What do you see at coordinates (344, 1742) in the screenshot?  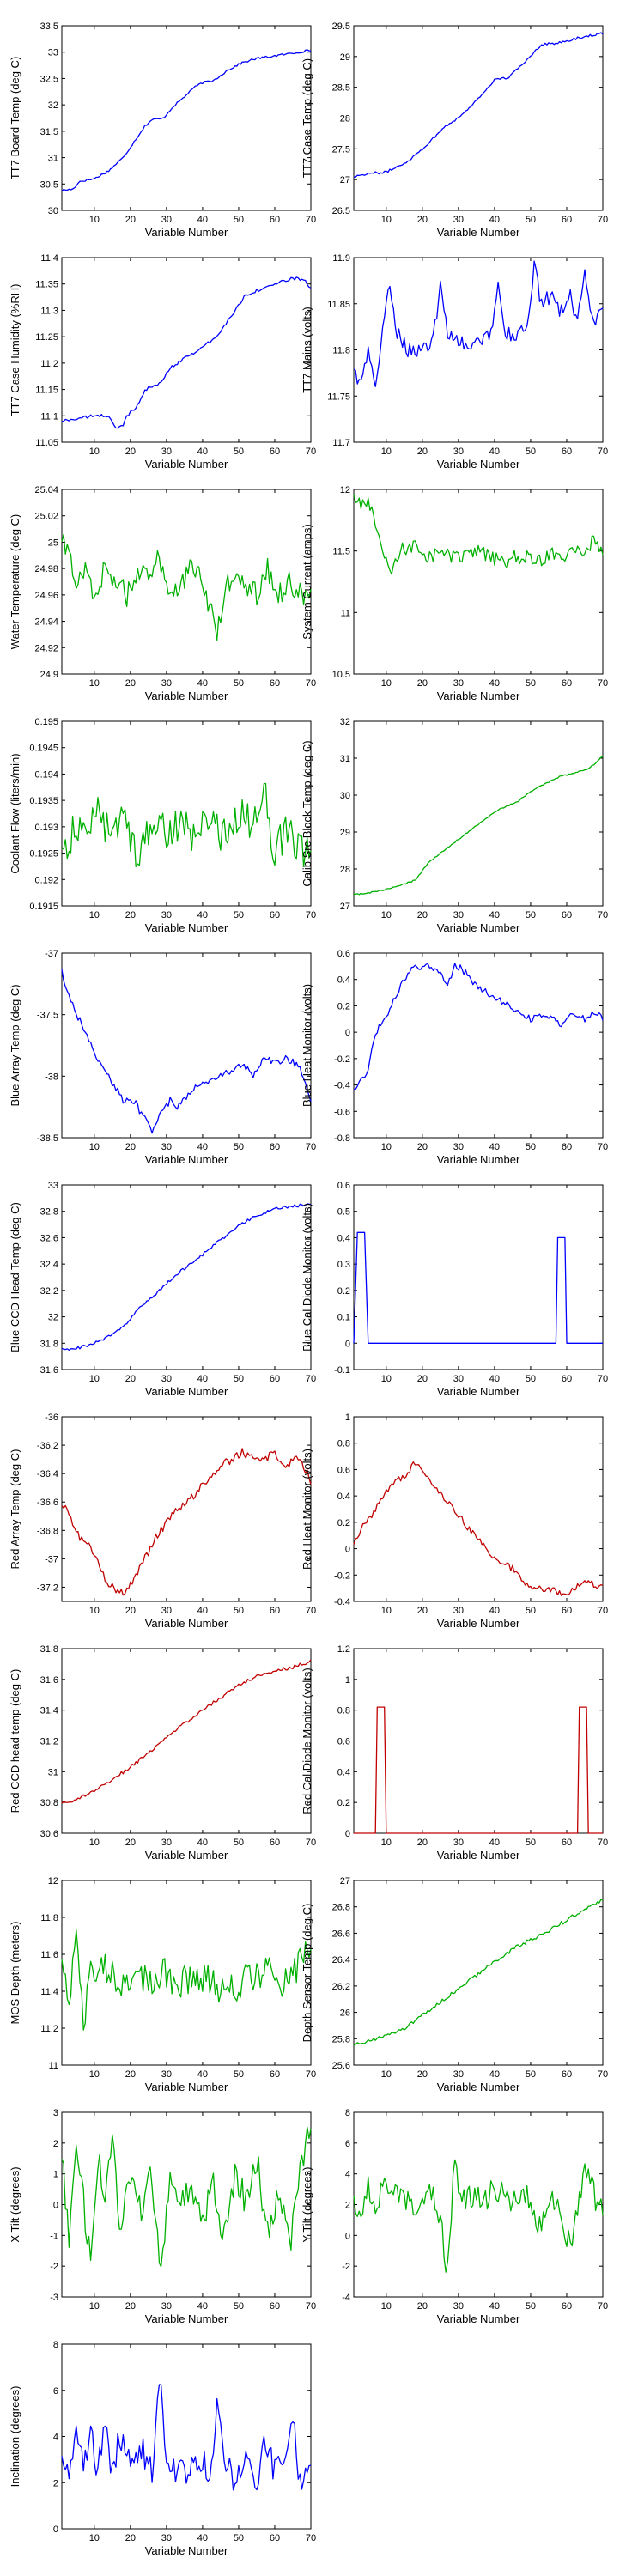 I see `y-tick-label: 0.6` at bounding box center [344, 1742].